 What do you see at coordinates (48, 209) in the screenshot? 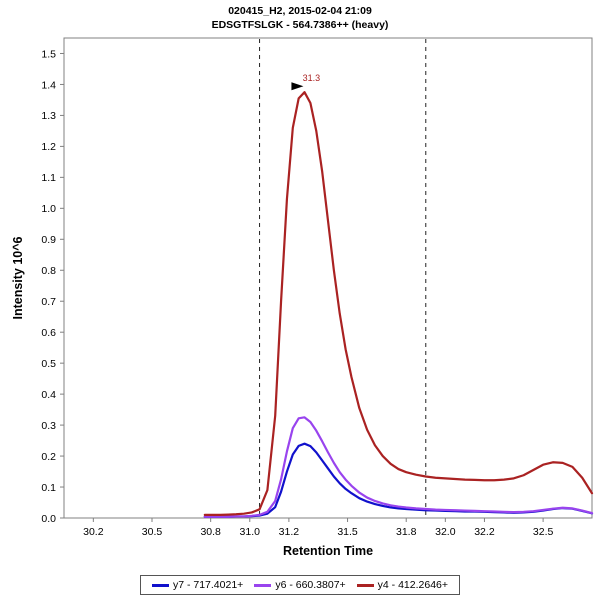
I see `y-axis-tick-label: 1.0` at bounding box center [48, 209].